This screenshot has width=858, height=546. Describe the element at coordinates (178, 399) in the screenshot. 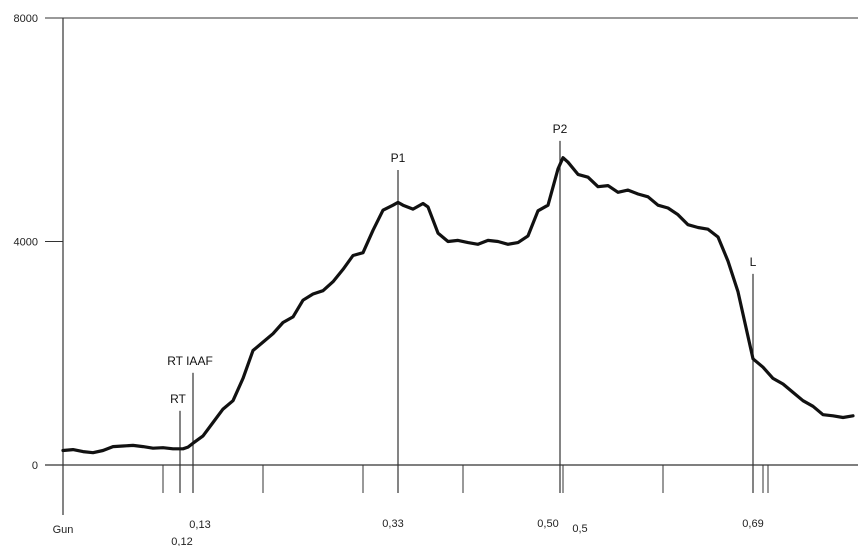

I see `marker-label: RT` at that location.